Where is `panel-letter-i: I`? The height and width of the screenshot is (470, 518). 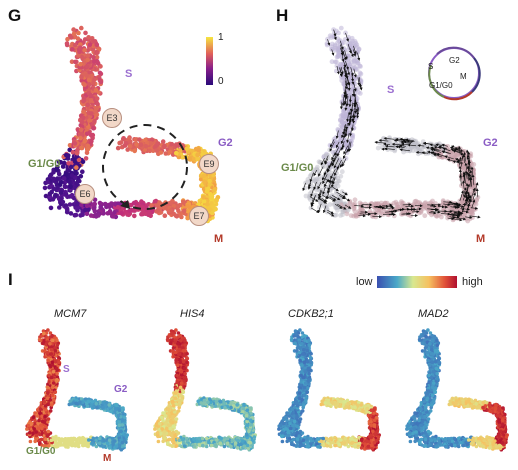
panel-letter-i: I is located at coordinates (10, 279).